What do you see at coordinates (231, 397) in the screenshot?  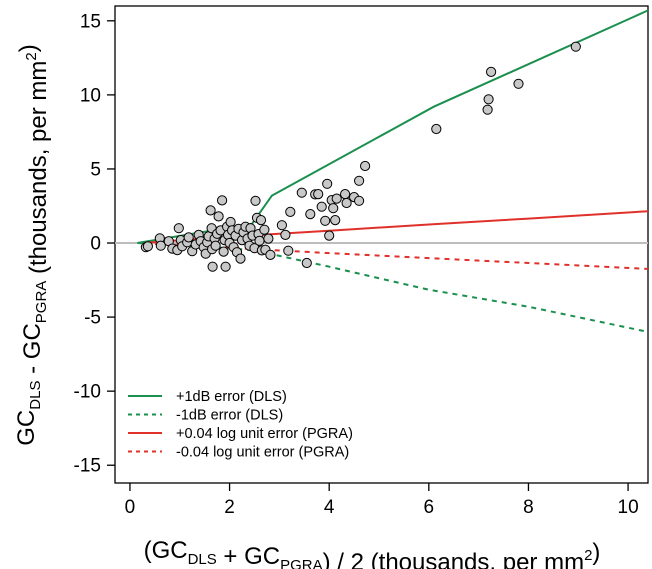 I see `legend-label-1: +1dB error (DLS)` at bounding box center [231, 397].